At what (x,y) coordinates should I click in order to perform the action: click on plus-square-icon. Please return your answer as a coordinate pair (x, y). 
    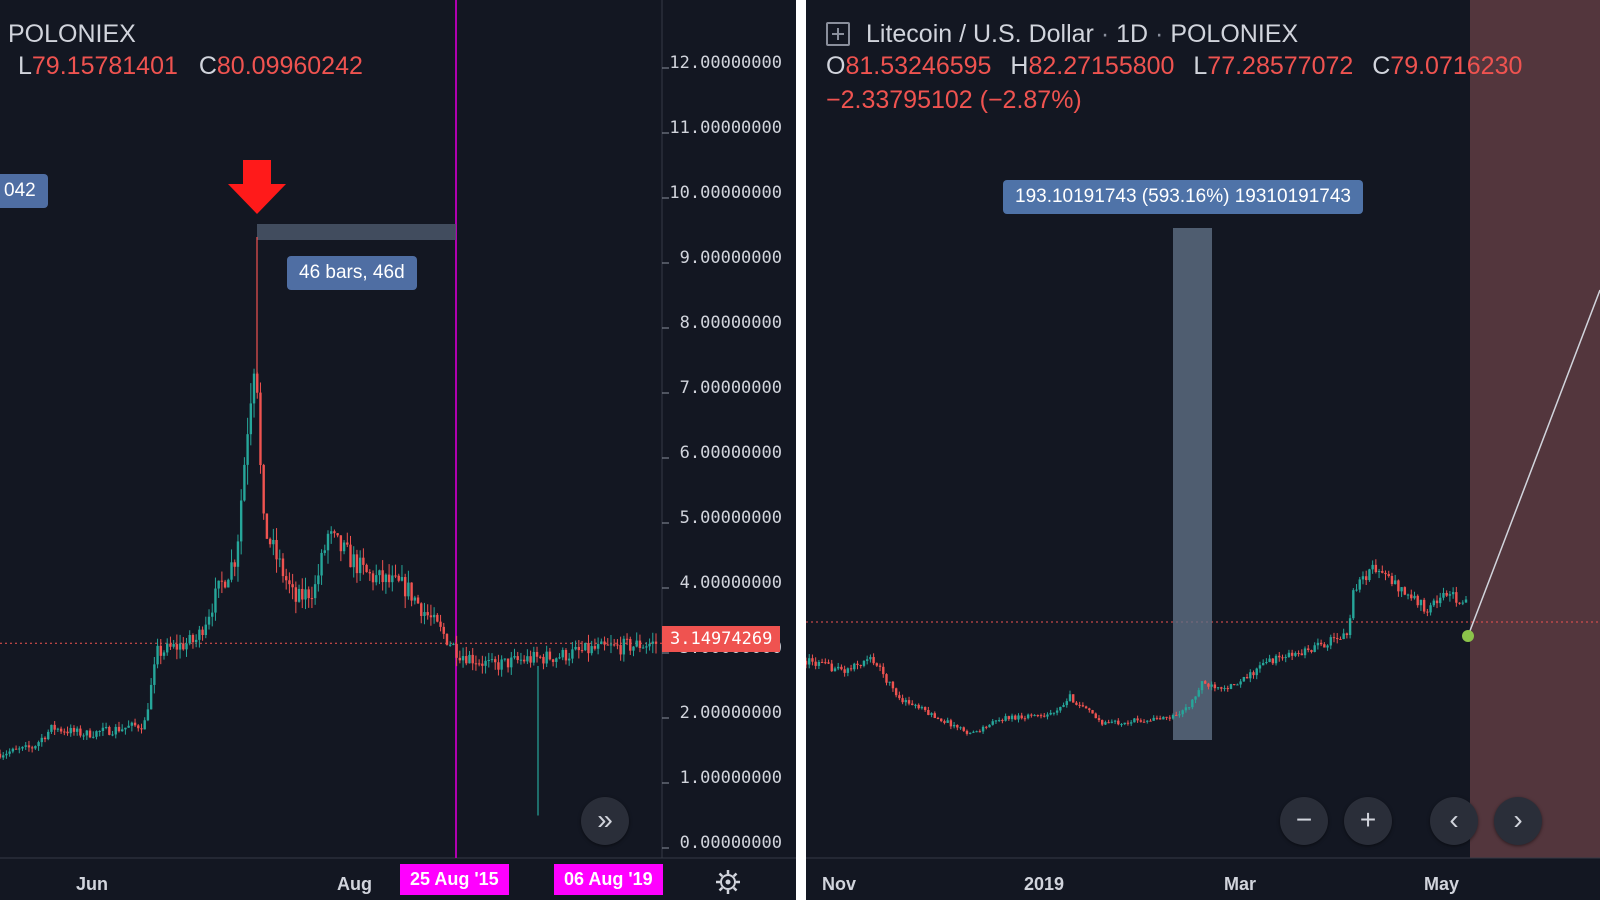
    Looking at the image, I should click on (838, 34).